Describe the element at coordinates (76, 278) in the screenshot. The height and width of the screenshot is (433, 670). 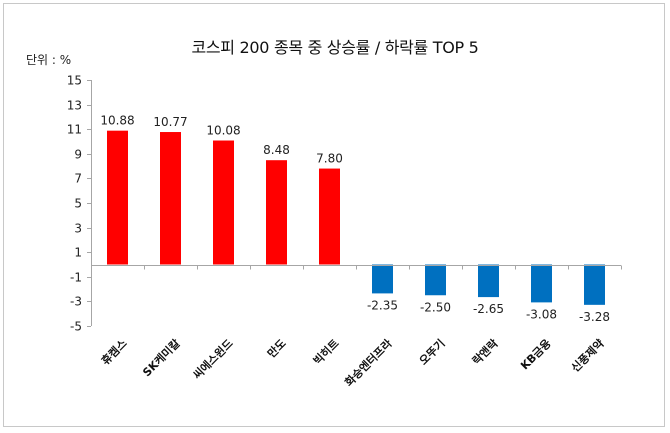
I see `y-tick-label: -1` at that location.